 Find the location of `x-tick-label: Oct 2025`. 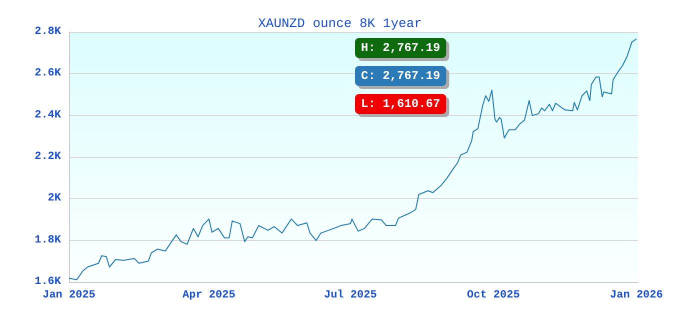

x-tick-label: Oct 2025 is located at coordinates (493, 296).